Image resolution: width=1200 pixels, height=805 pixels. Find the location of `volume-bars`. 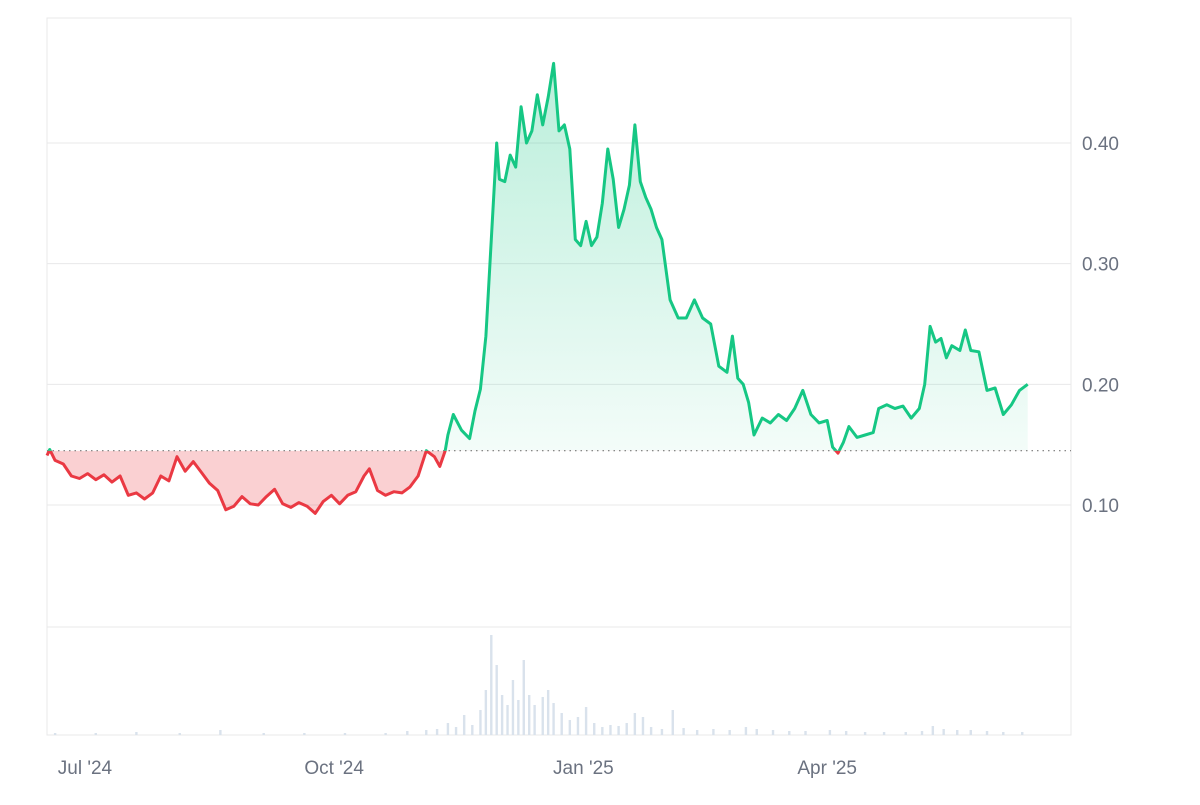

volume-bars is located at coordinates (538, 685).